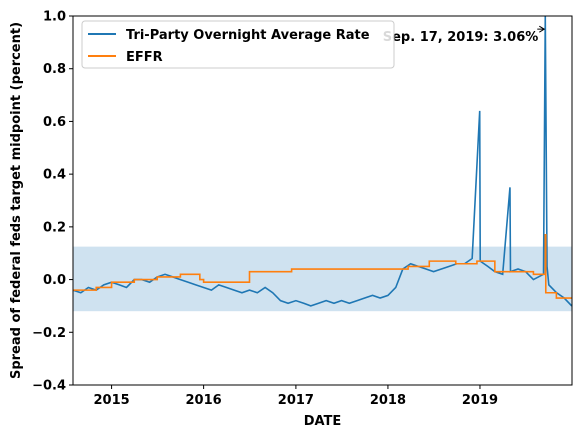 The width and height of the screenshot is (581, 438). What do you see at coordinates (323, 421) in the screenshot?
I see `x-axis-label: DATE` at bounding box center [323, 421].